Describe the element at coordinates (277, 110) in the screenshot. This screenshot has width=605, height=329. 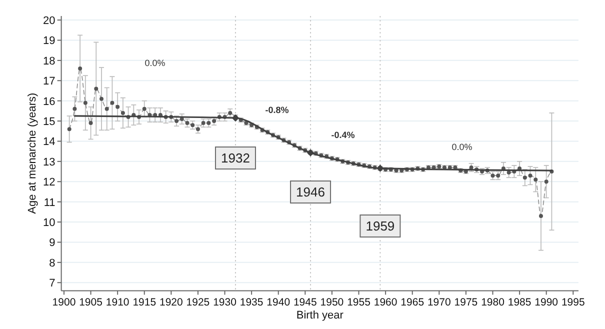
I see `annotation: -0.8%` at that location.